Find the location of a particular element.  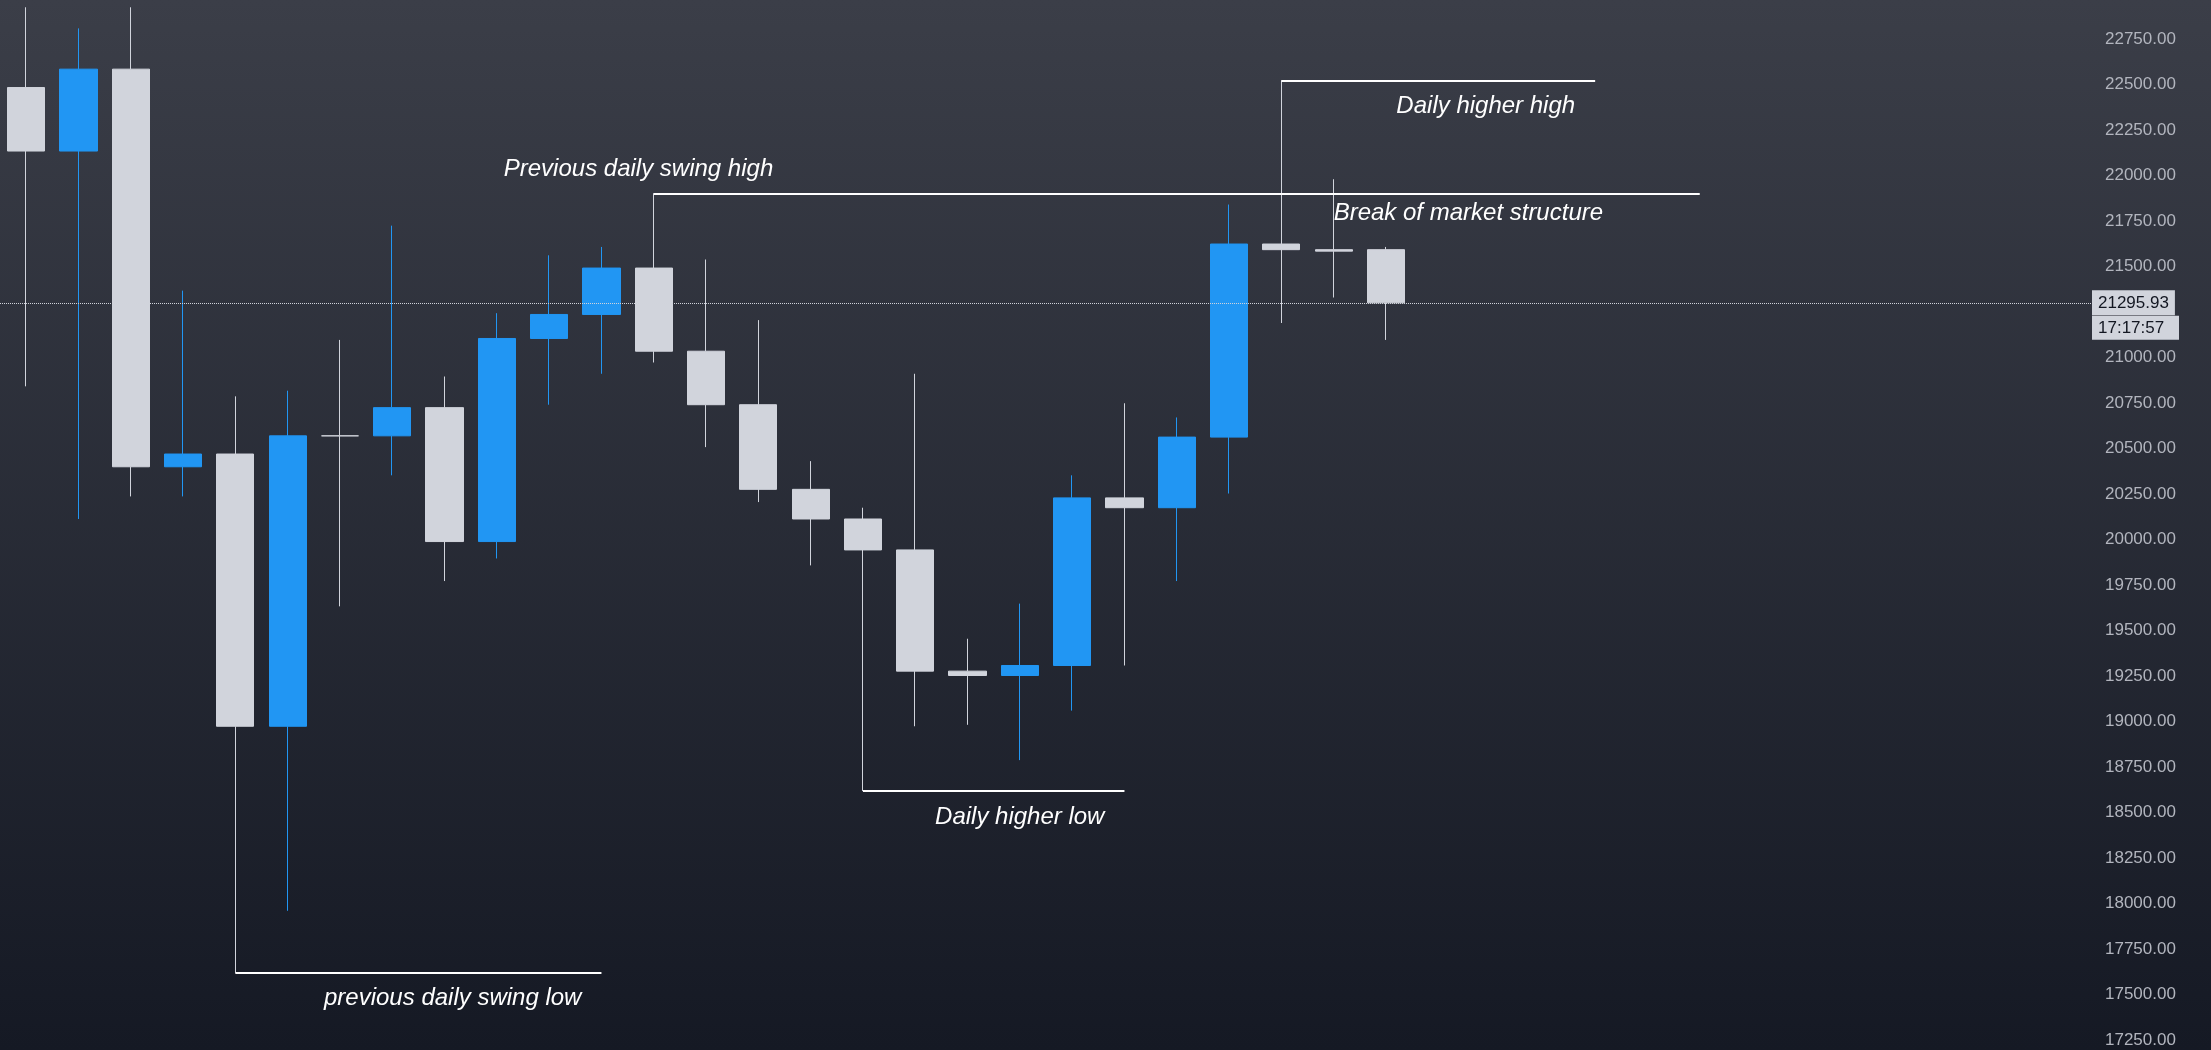

y-tick-label: 20500.00 is located at coordinates (2140, 448).